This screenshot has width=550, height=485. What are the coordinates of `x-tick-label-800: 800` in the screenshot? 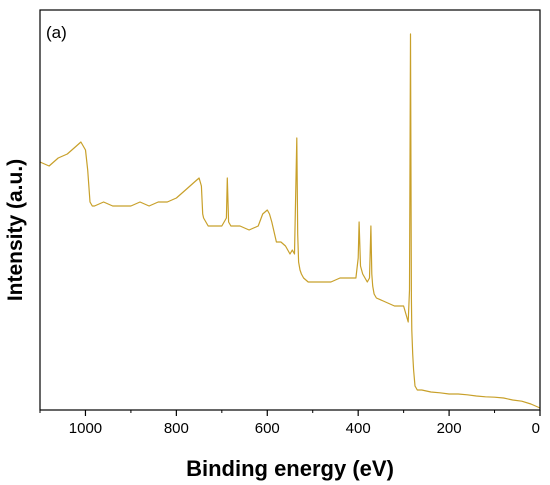 It's located at (176, 428).